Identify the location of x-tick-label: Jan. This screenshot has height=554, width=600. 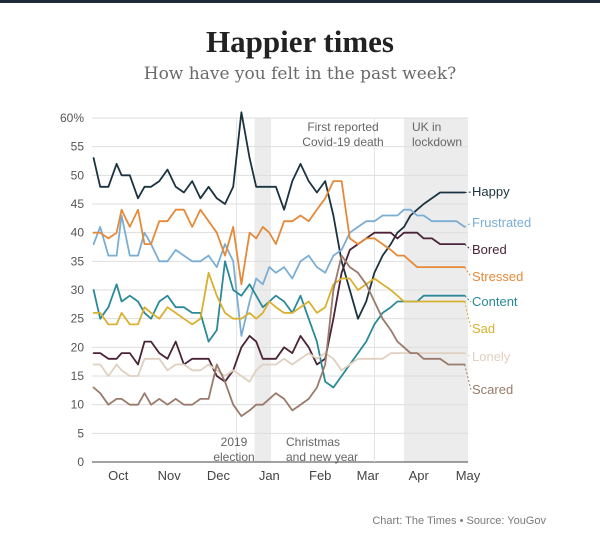
(269, 475).